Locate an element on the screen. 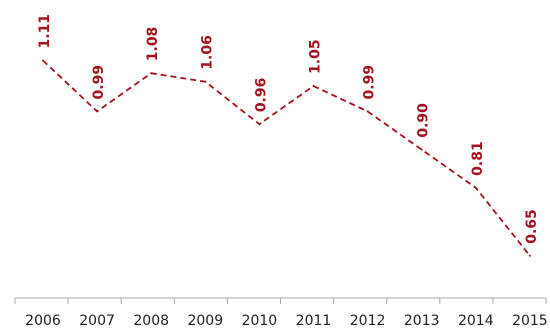 This screenshot has width=550, height=333. x-tick-label-2013: 2013 is located at coordinates (422, 321).